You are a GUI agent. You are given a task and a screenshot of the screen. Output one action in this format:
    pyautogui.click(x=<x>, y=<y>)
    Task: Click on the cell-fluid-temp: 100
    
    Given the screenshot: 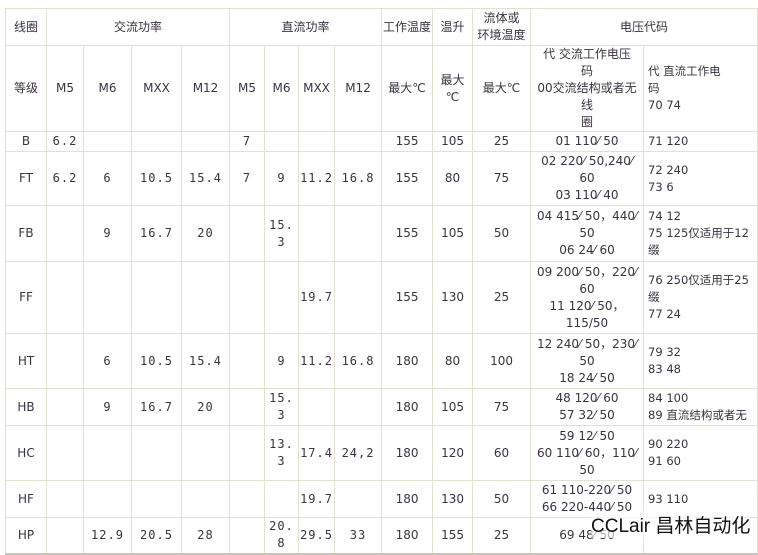 What is the action you would take?
    pyautogui.click(x=502, y=361)
    